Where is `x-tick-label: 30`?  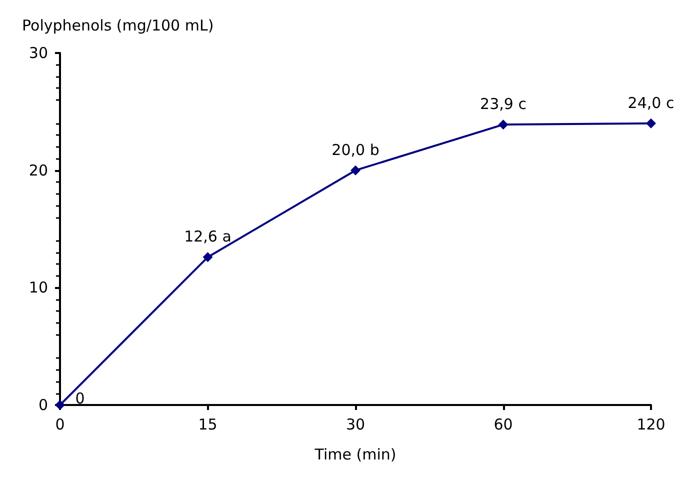 x-tick-label: 30 is located at coordinates (356, 425).